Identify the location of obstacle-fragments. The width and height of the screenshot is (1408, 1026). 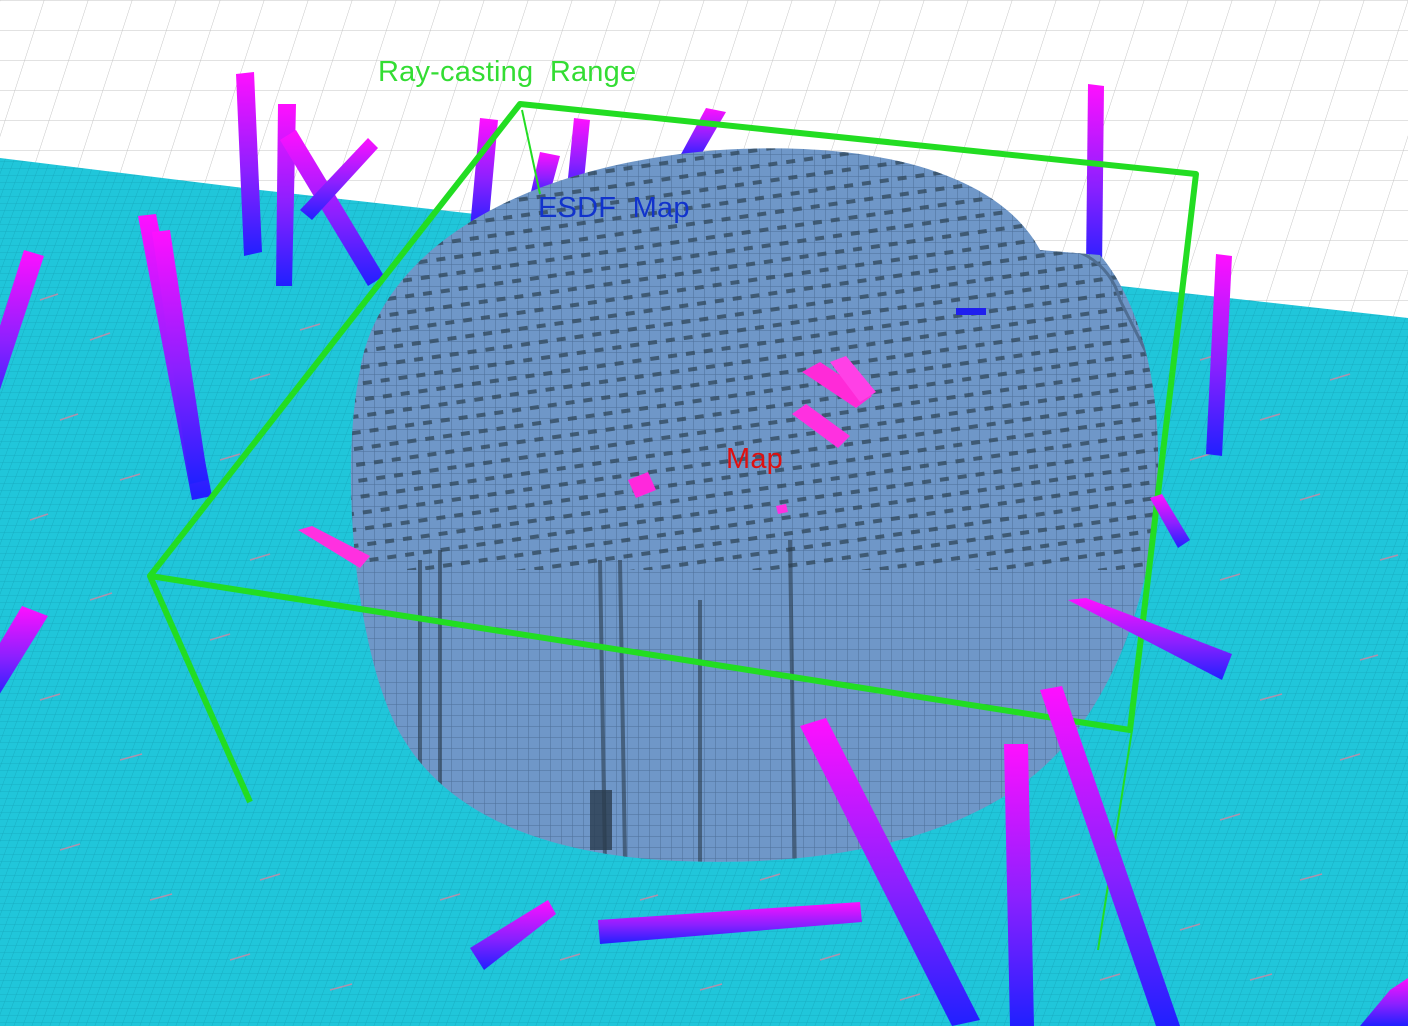
(642, 438).